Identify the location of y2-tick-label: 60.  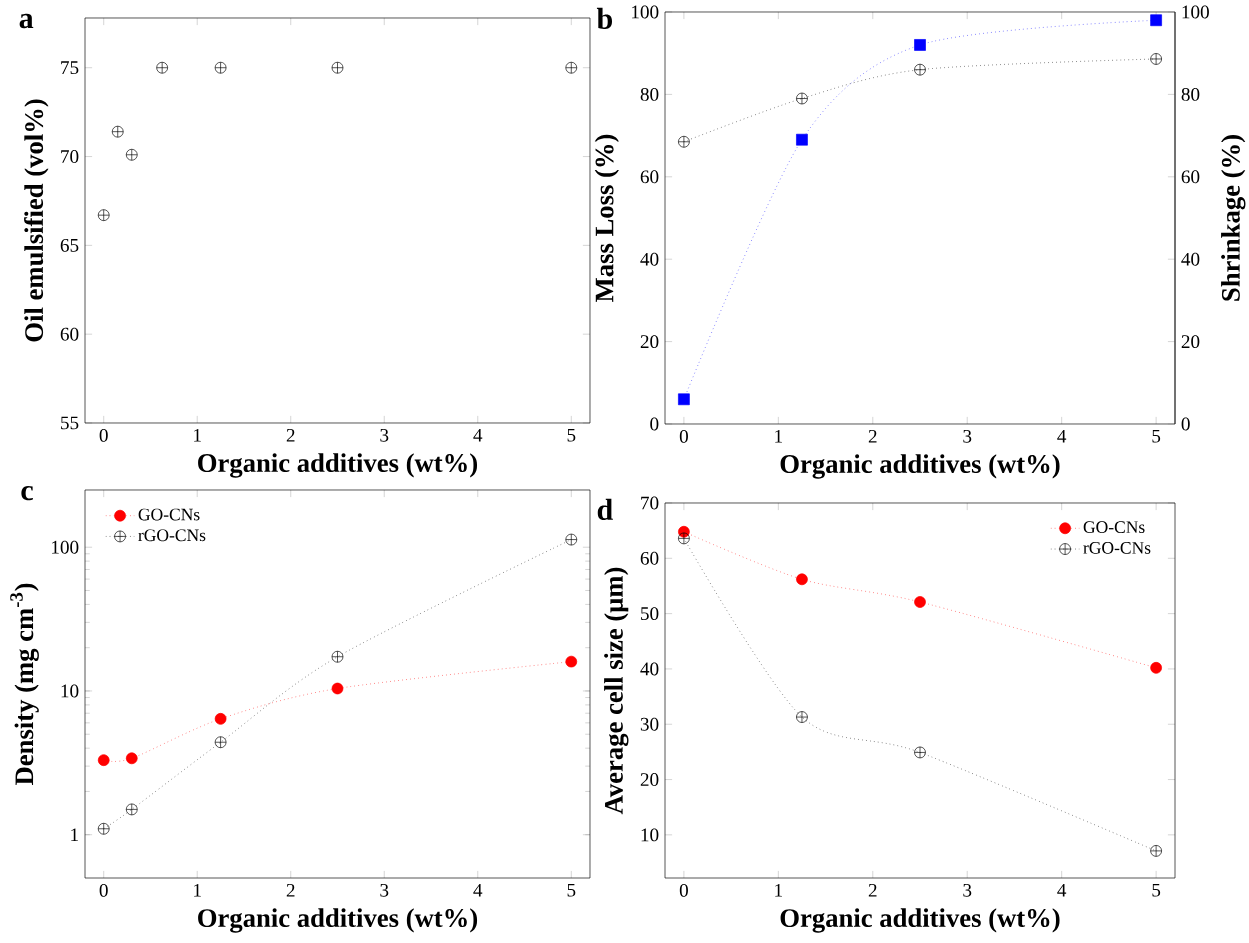
(1190, 177).